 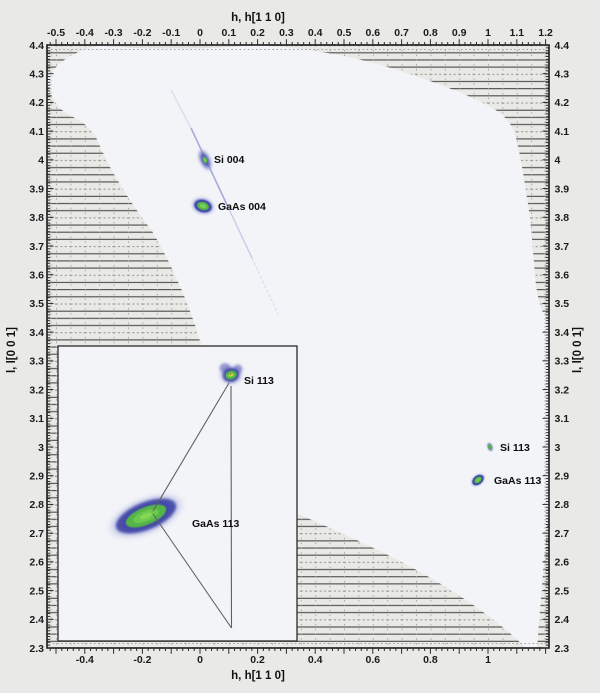 What do you see at coordinates (578, 350) in the screenshot?
I see `axis-title-right: l, l[0 0 1]` at bounding box center [578, 350].